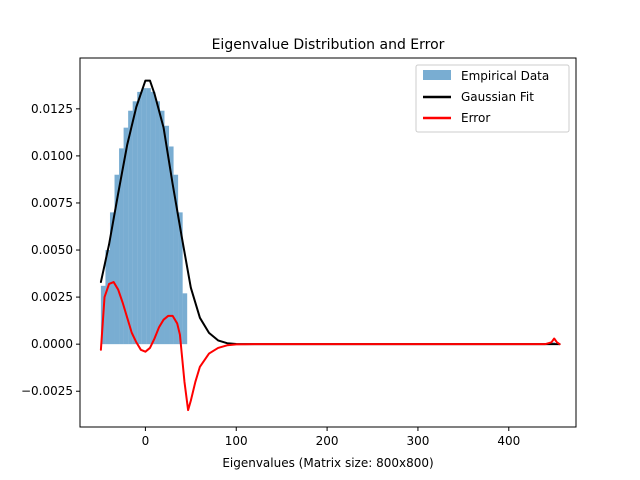  I want to click on y-tick-label: 0.0100, so click(52, 156).